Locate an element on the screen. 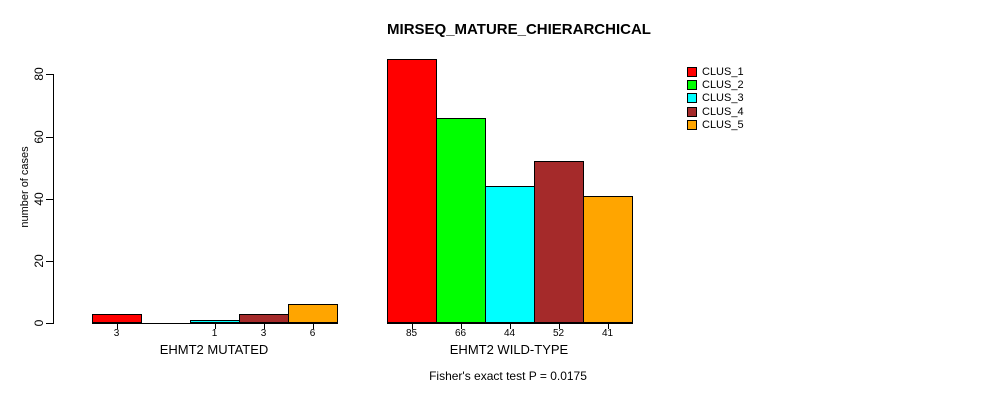 The height and width of the screenshot is (400, 990). bar-value-label: 44 is located at coordinates (509, 333).